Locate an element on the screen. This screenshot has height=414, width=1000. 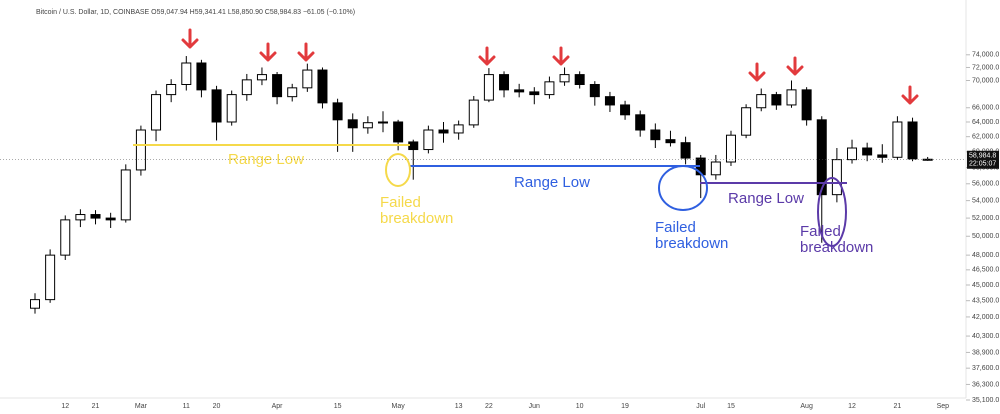
y-tick-label: 38,900.0 is located at coordinates (985, 352).